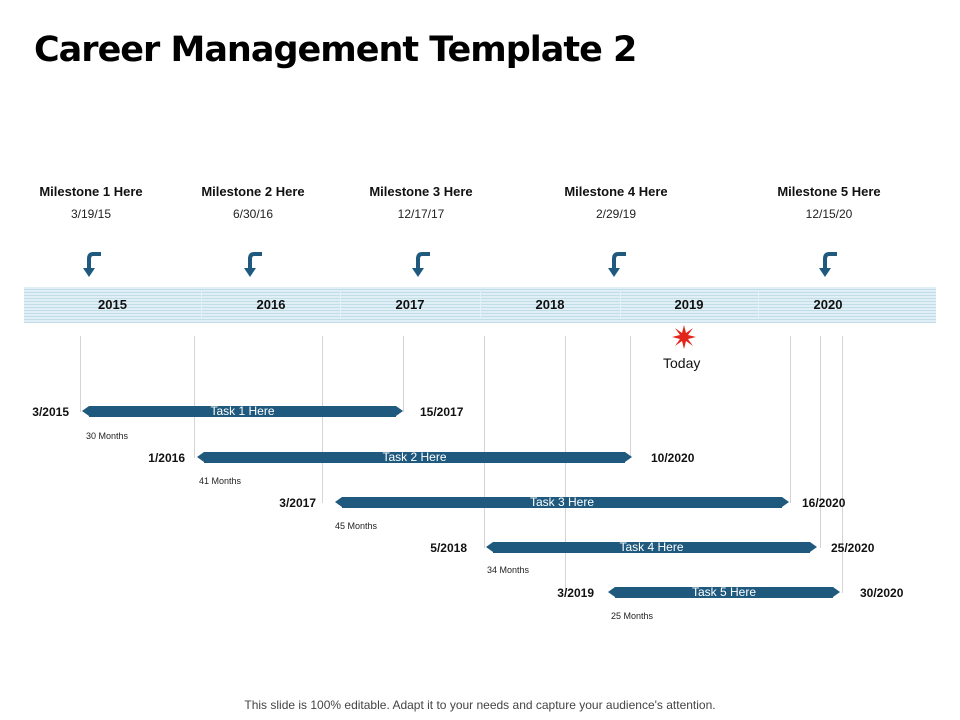  Describe the element at coordinates (616, 203) in the screenshot. I see `milestone-4: Milestone 4 Here 2/29/19` at that location.